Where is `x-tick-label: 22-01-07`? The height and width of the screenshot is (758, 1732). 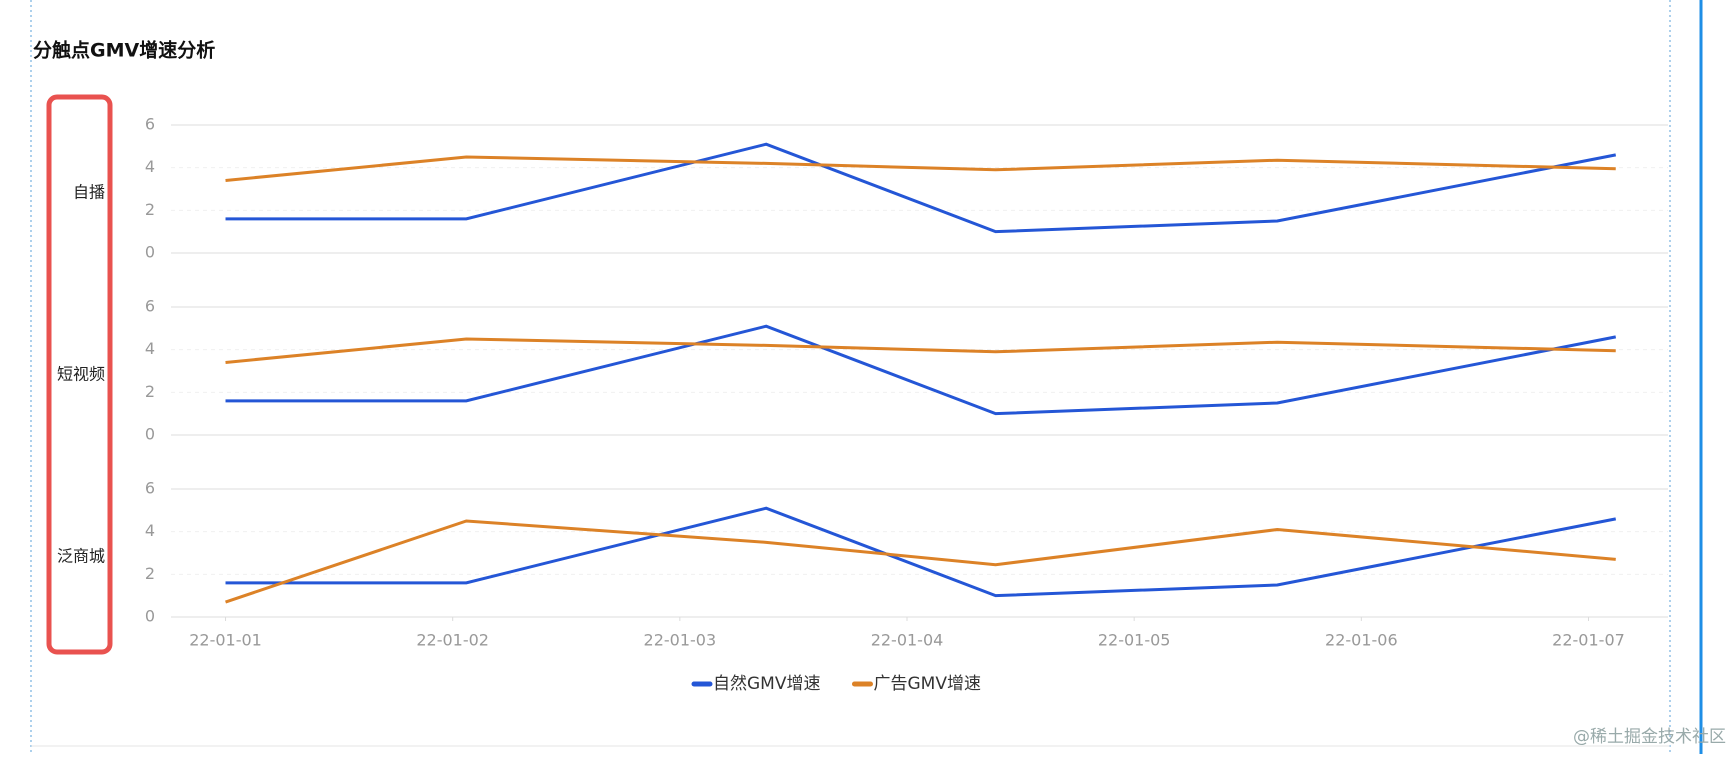
x-tick-label: 22-01-07 is located at coordinates (1588, 640).